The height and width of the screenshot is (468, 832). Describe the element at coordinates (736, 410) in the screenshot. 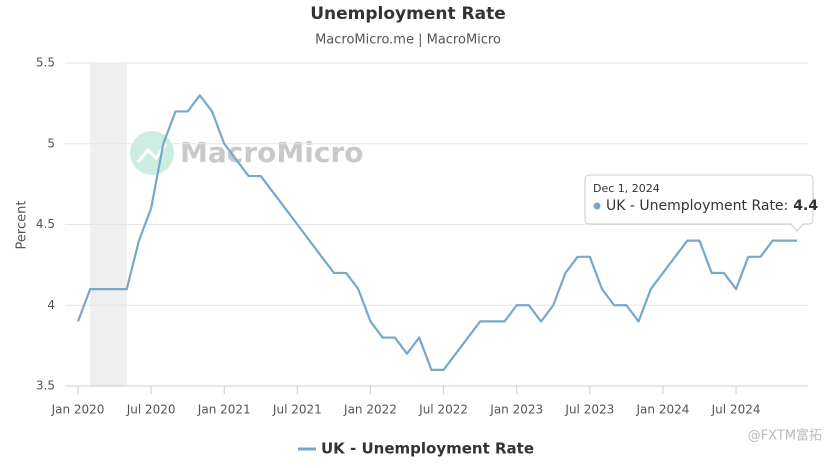

I see `x-tick-label: Jul 2024` at that location.